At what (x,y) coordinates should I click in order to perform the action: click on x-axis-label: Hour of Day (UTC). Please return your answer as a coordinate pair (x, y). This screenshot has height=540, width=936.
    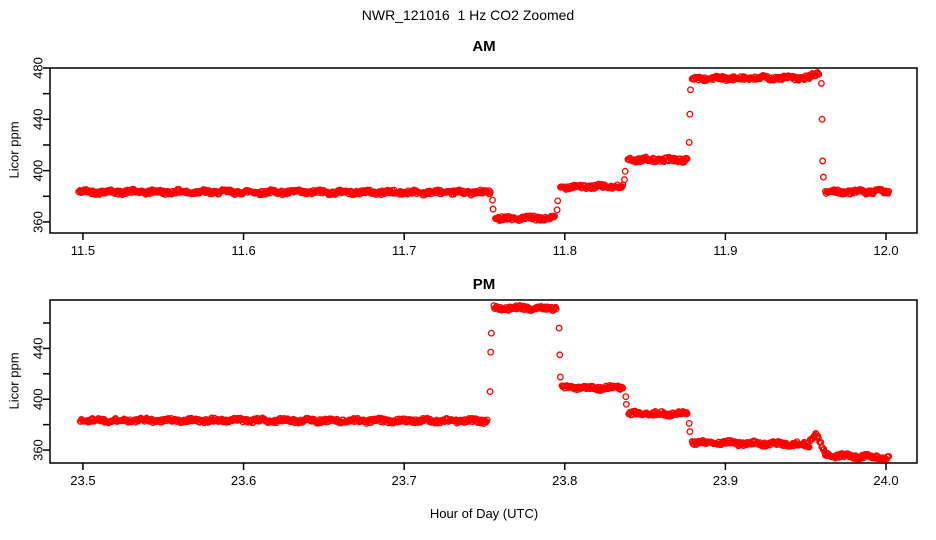
    Looking at the image, I should click on (484, 513).